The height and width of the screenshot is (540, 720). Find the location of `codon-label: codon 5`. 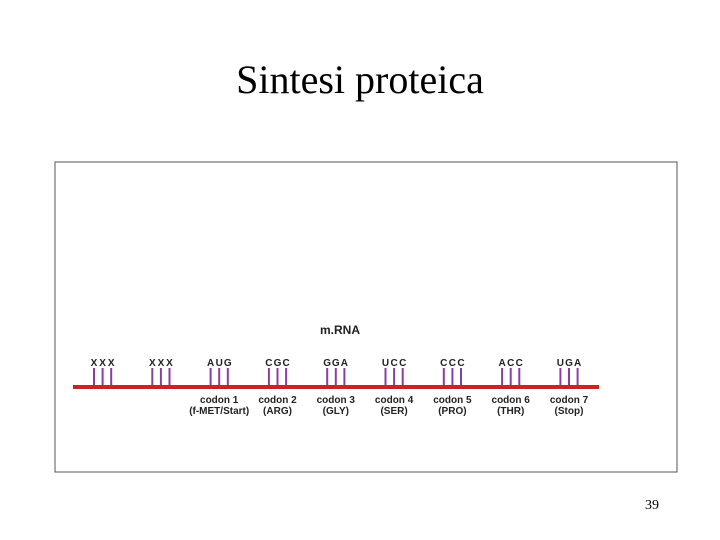

codon-label: codon 5 is located at coordinates (452, 400).